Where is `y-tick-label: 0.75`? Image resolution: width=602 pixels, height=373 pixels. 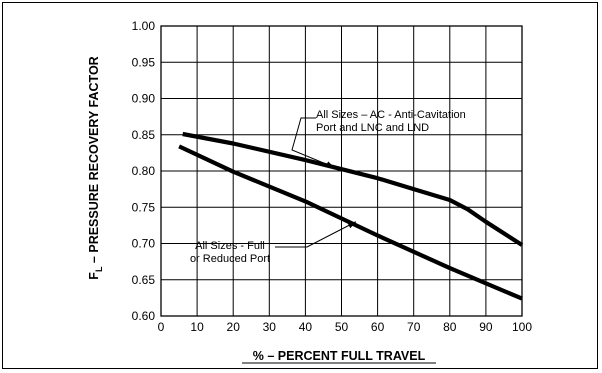
y-tick-label: 0.75 is located at coordinates (144, 207).